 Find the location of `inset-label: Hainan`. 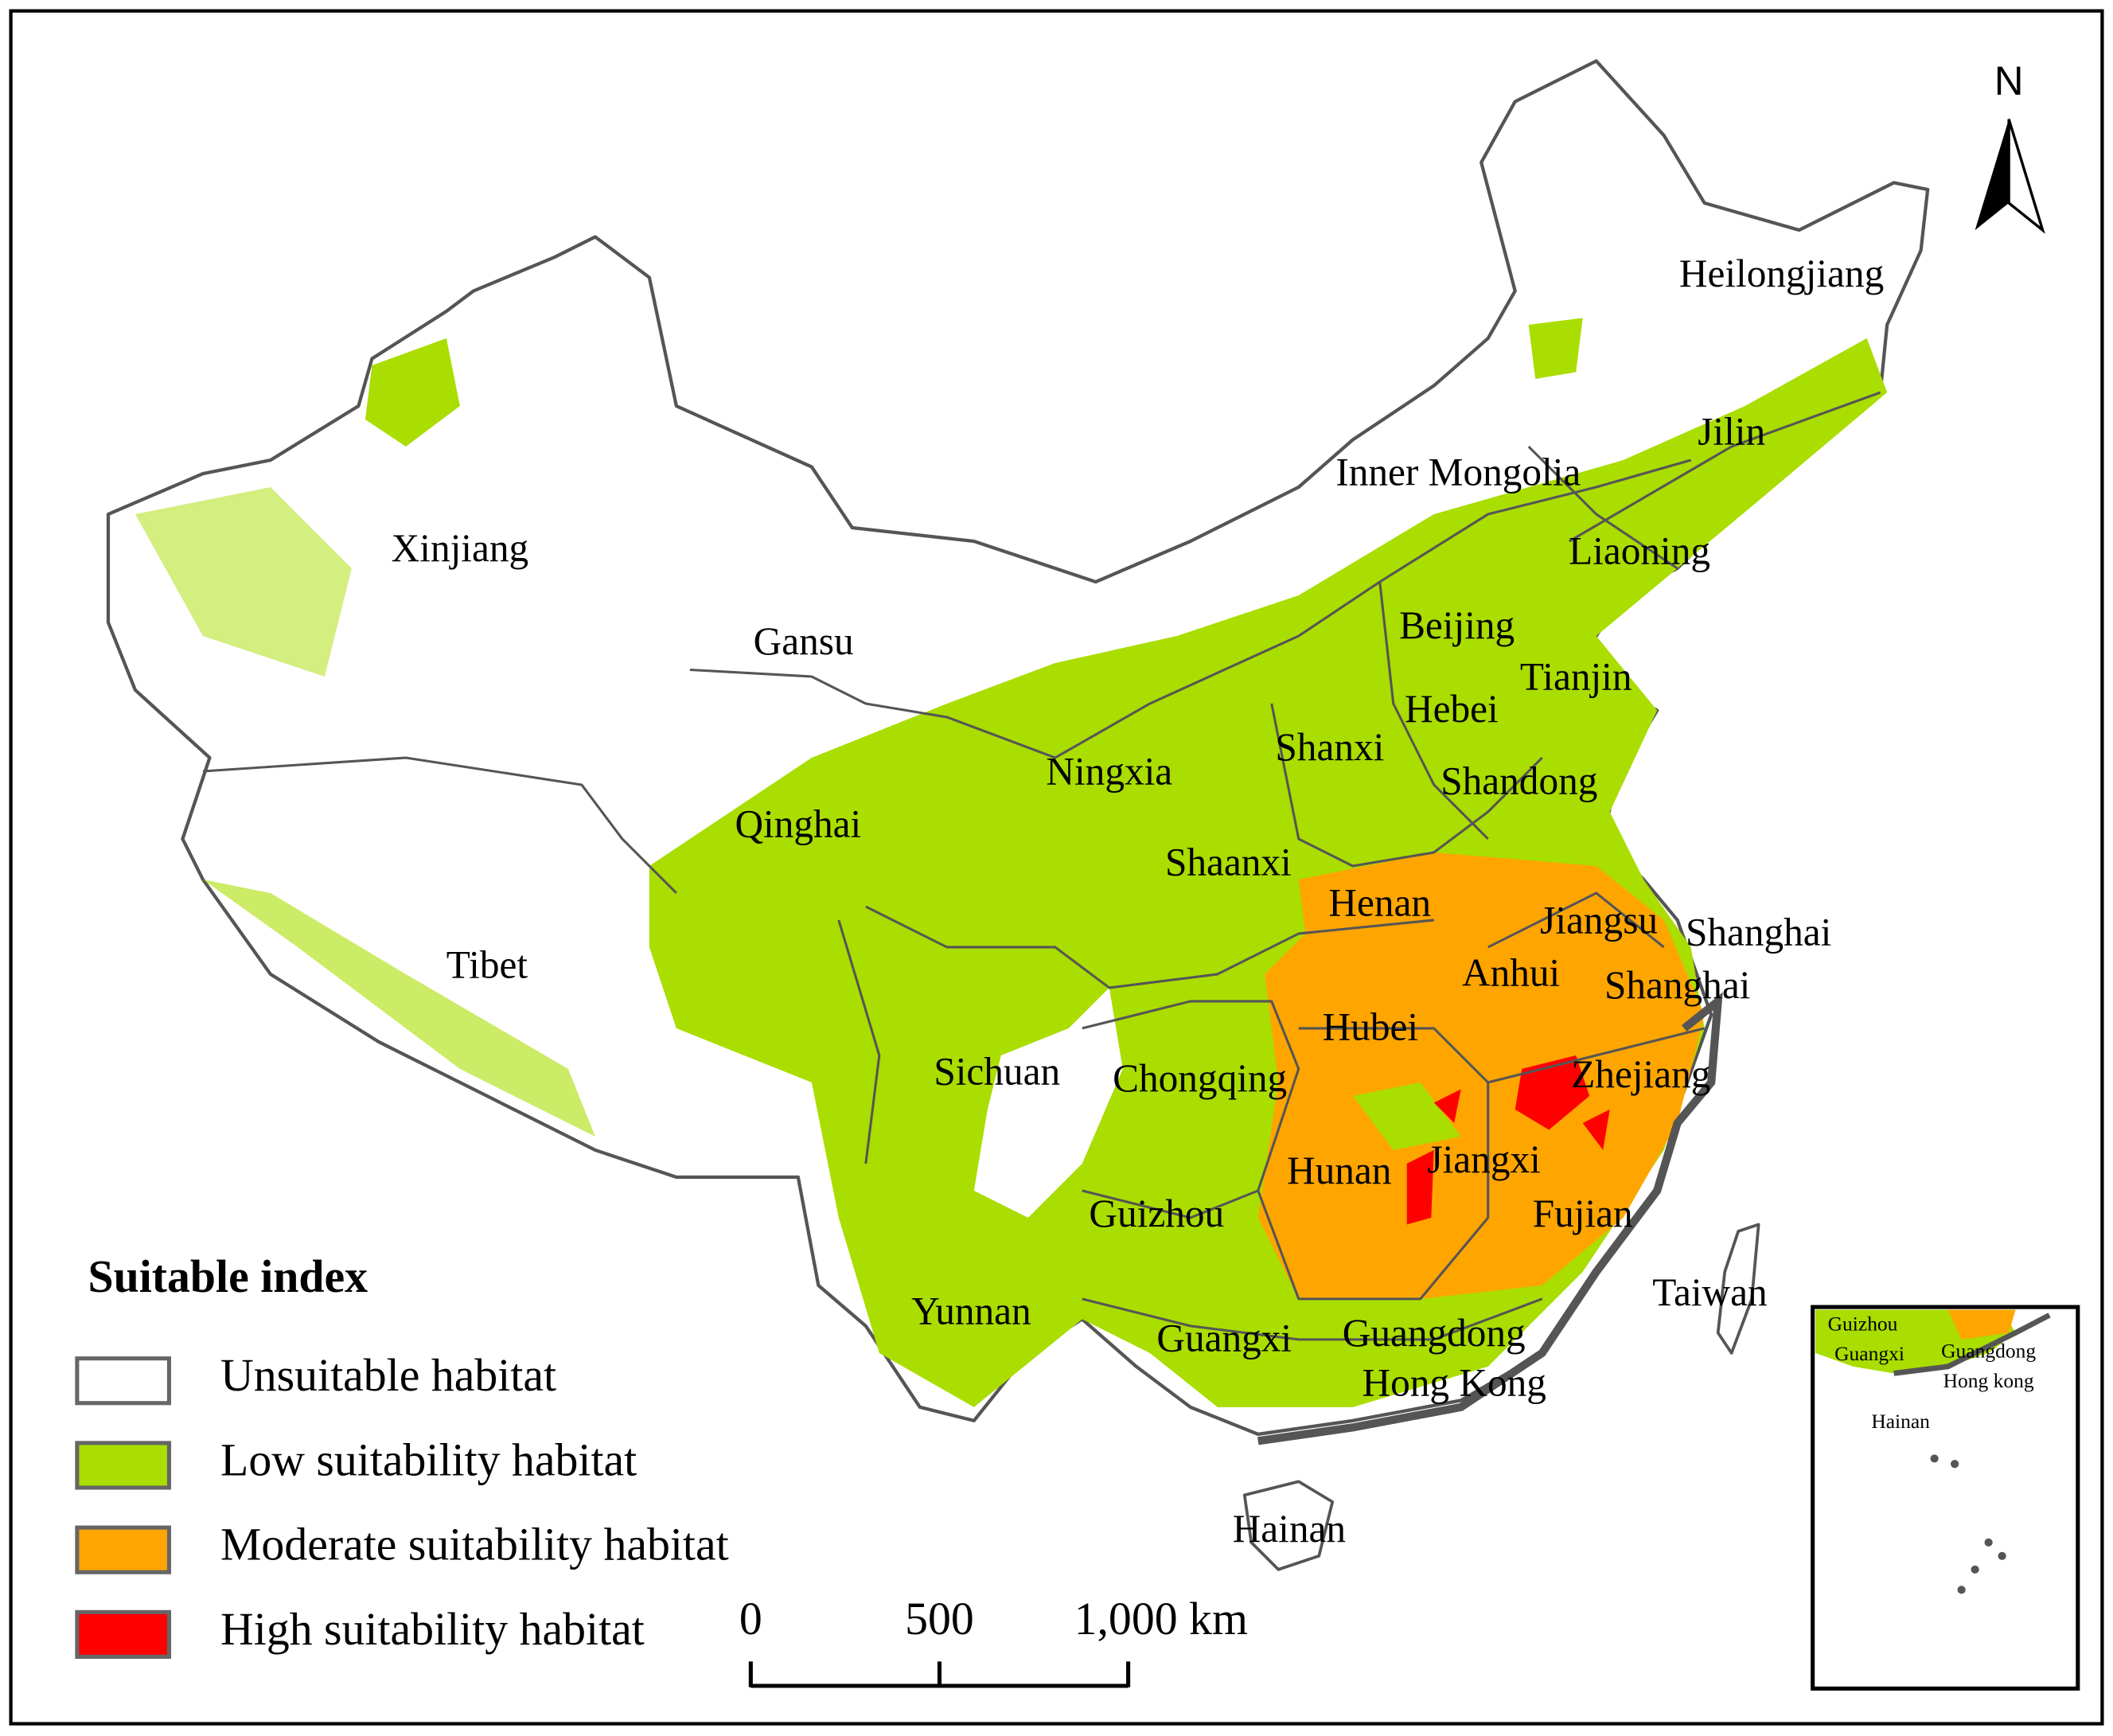

inset-label: Hainan is located at coordinates (1900, 1421).